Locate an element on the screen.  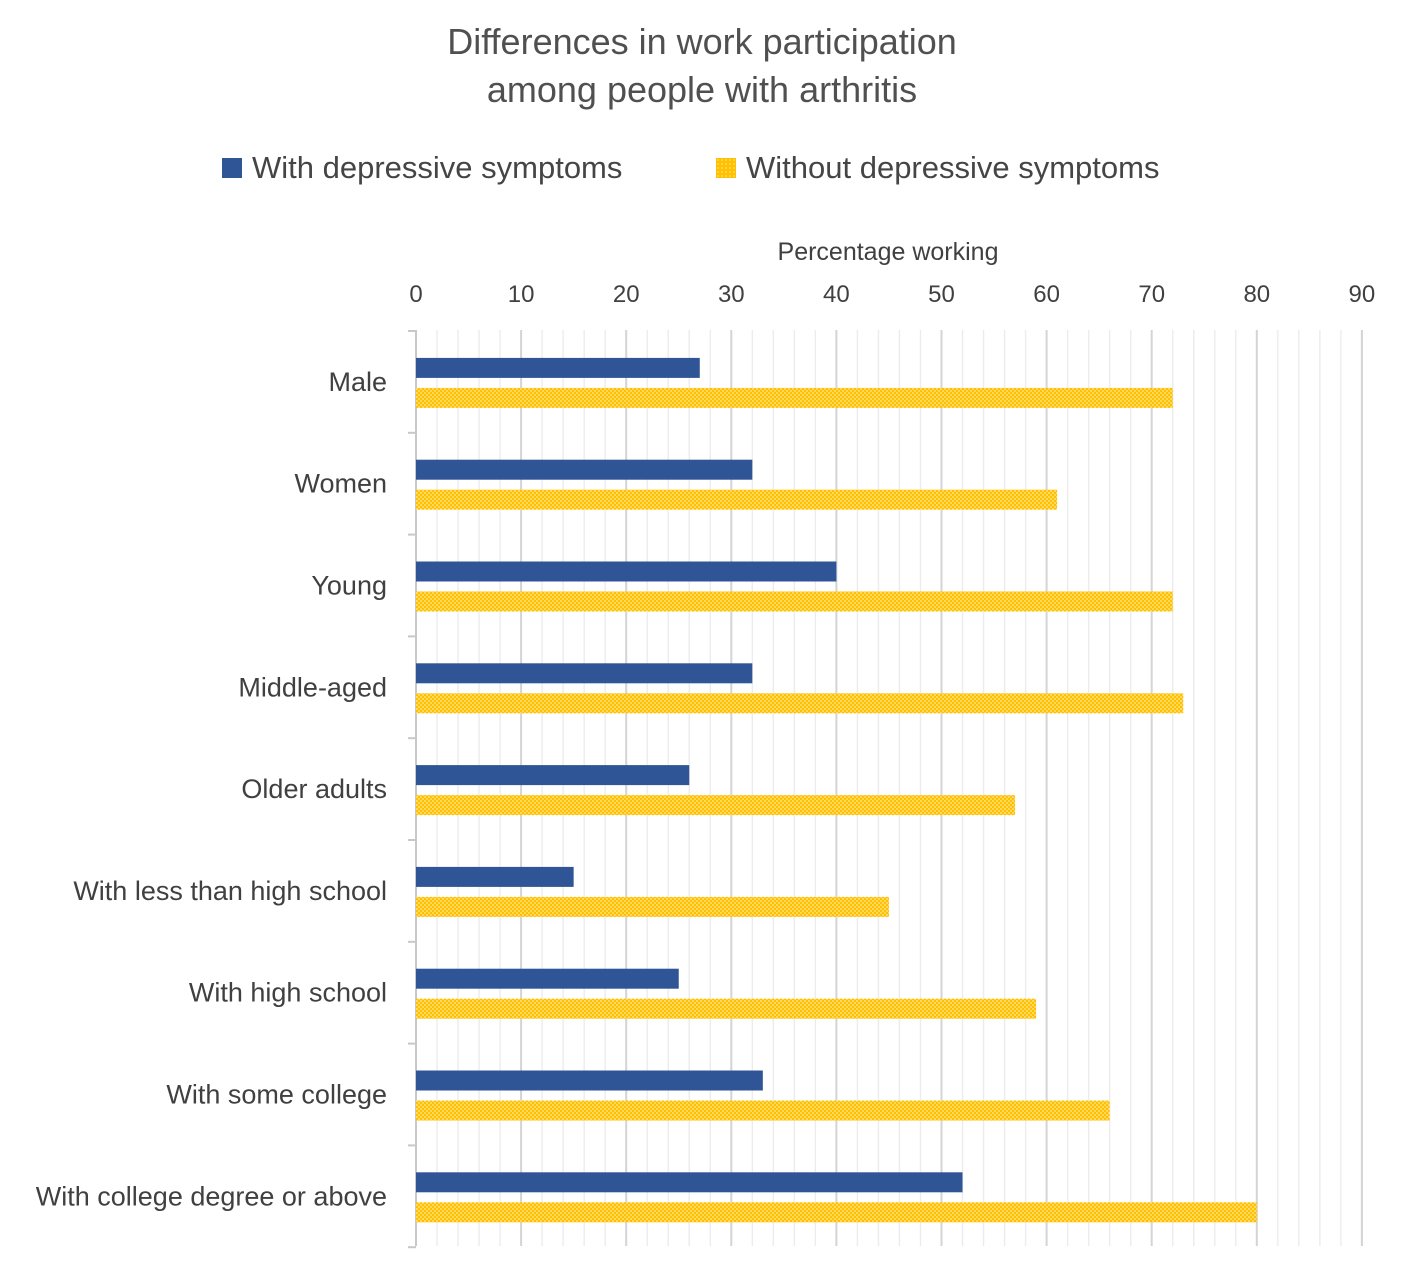
category-label: Male is located at coordinates (357, 382).